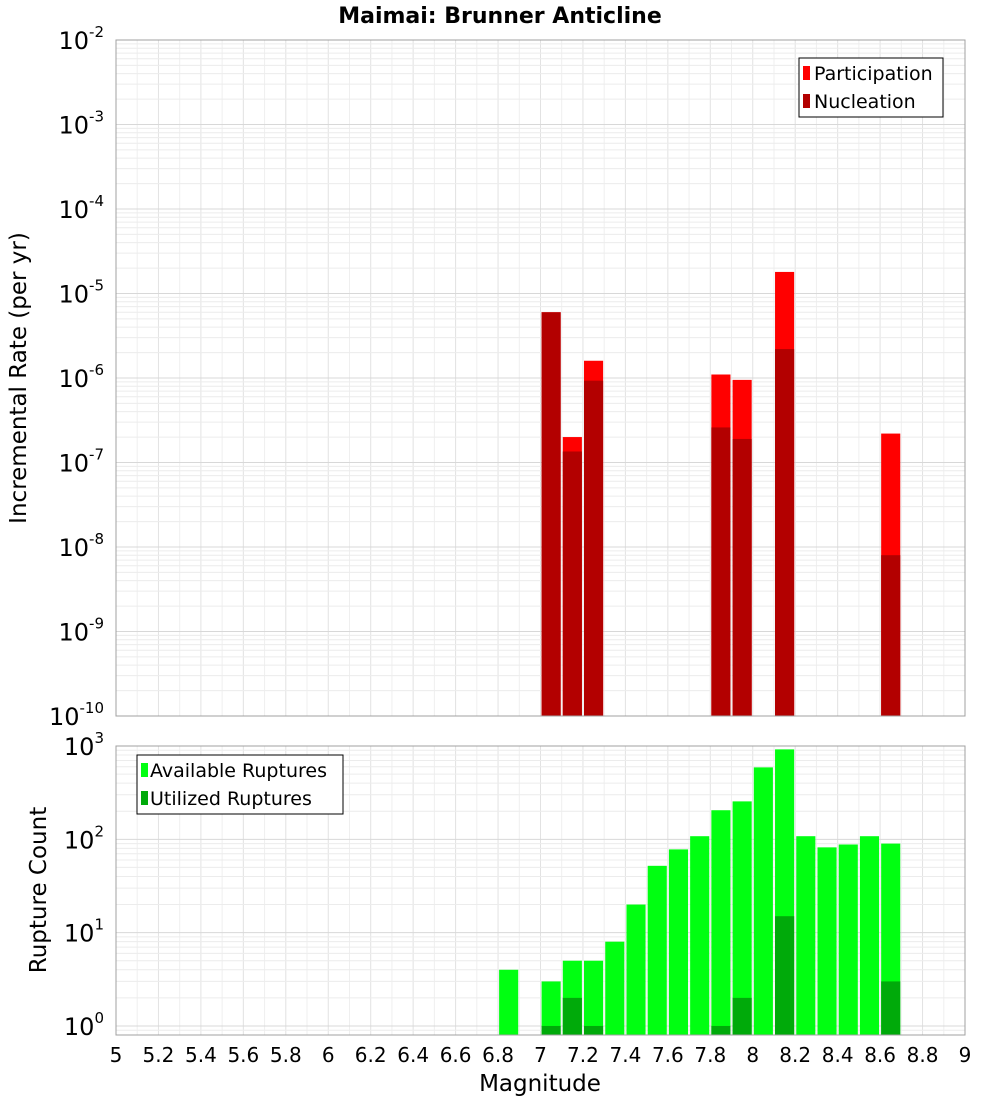 This screenshot has width=1000, height=1100. I want to click on rate-y-tick-label: 10⁻⁶, so click(81, 377).